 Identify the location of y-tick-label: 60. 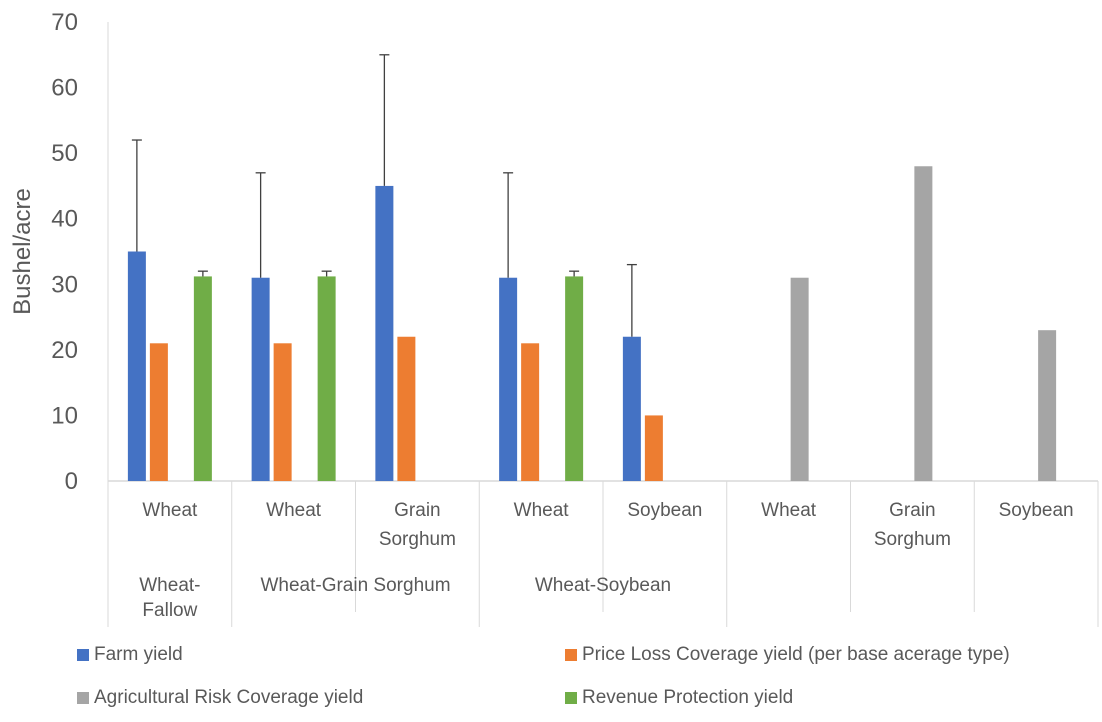
(64, 88).